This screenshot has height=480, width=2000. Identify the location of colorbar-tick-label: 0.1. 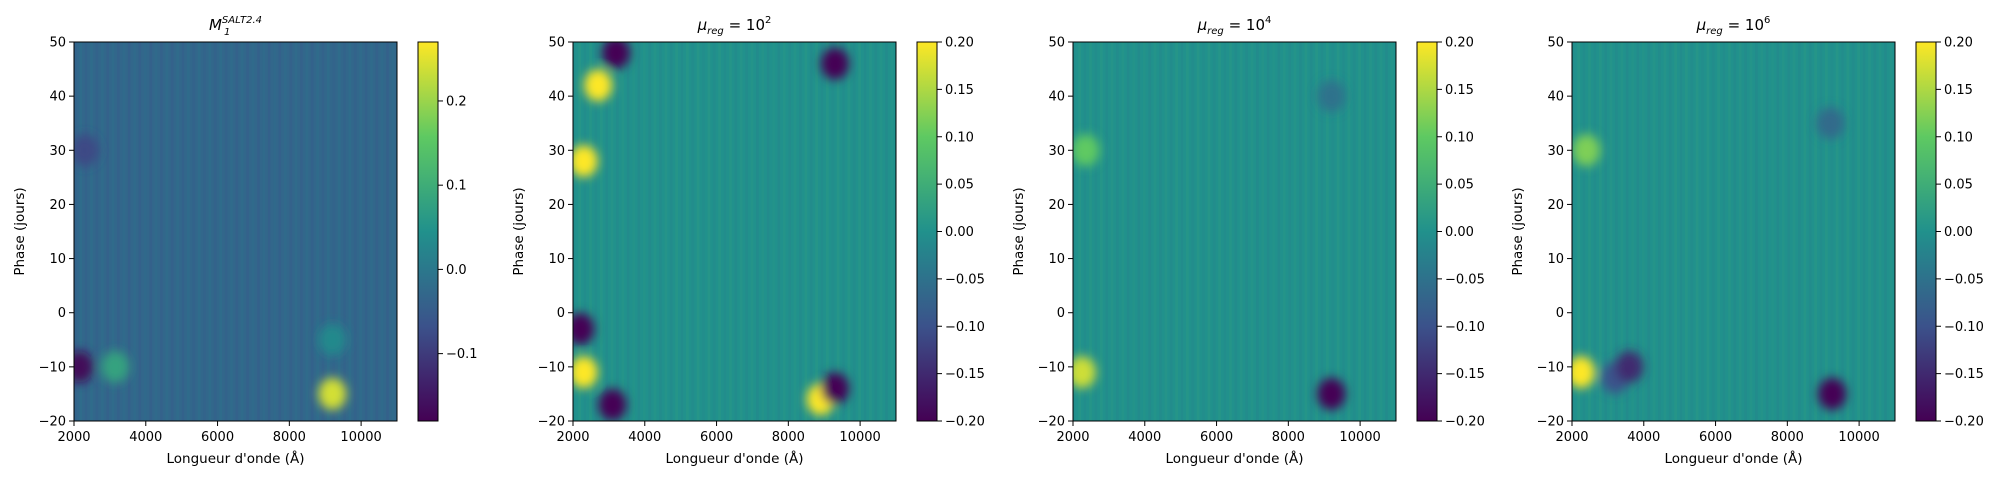
(456, 186).